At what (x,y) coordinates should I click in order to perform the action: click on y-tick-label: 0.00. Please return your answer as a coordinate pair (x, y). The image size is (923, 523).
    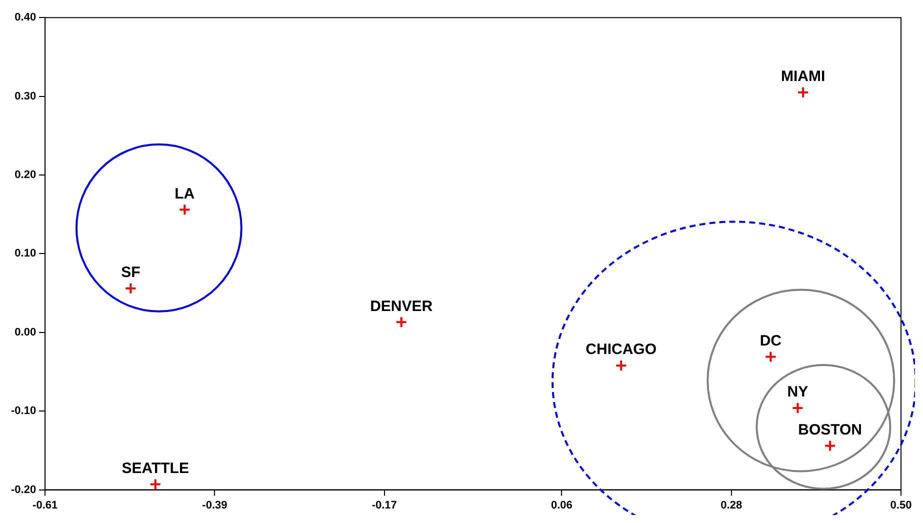
    Looking at the image, I should click on (25, 332).